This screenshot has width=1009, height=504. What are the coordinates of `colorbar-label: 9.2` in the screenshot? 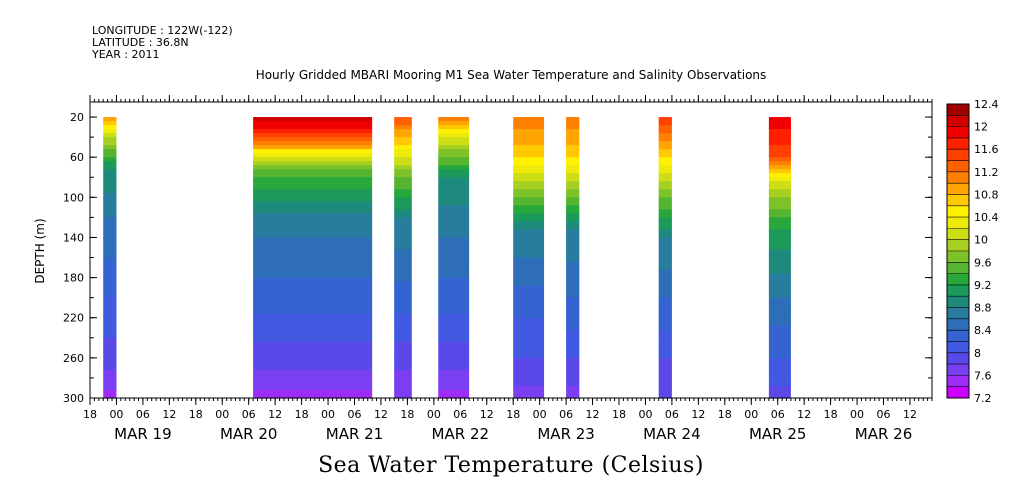 It's located at (983, 285).